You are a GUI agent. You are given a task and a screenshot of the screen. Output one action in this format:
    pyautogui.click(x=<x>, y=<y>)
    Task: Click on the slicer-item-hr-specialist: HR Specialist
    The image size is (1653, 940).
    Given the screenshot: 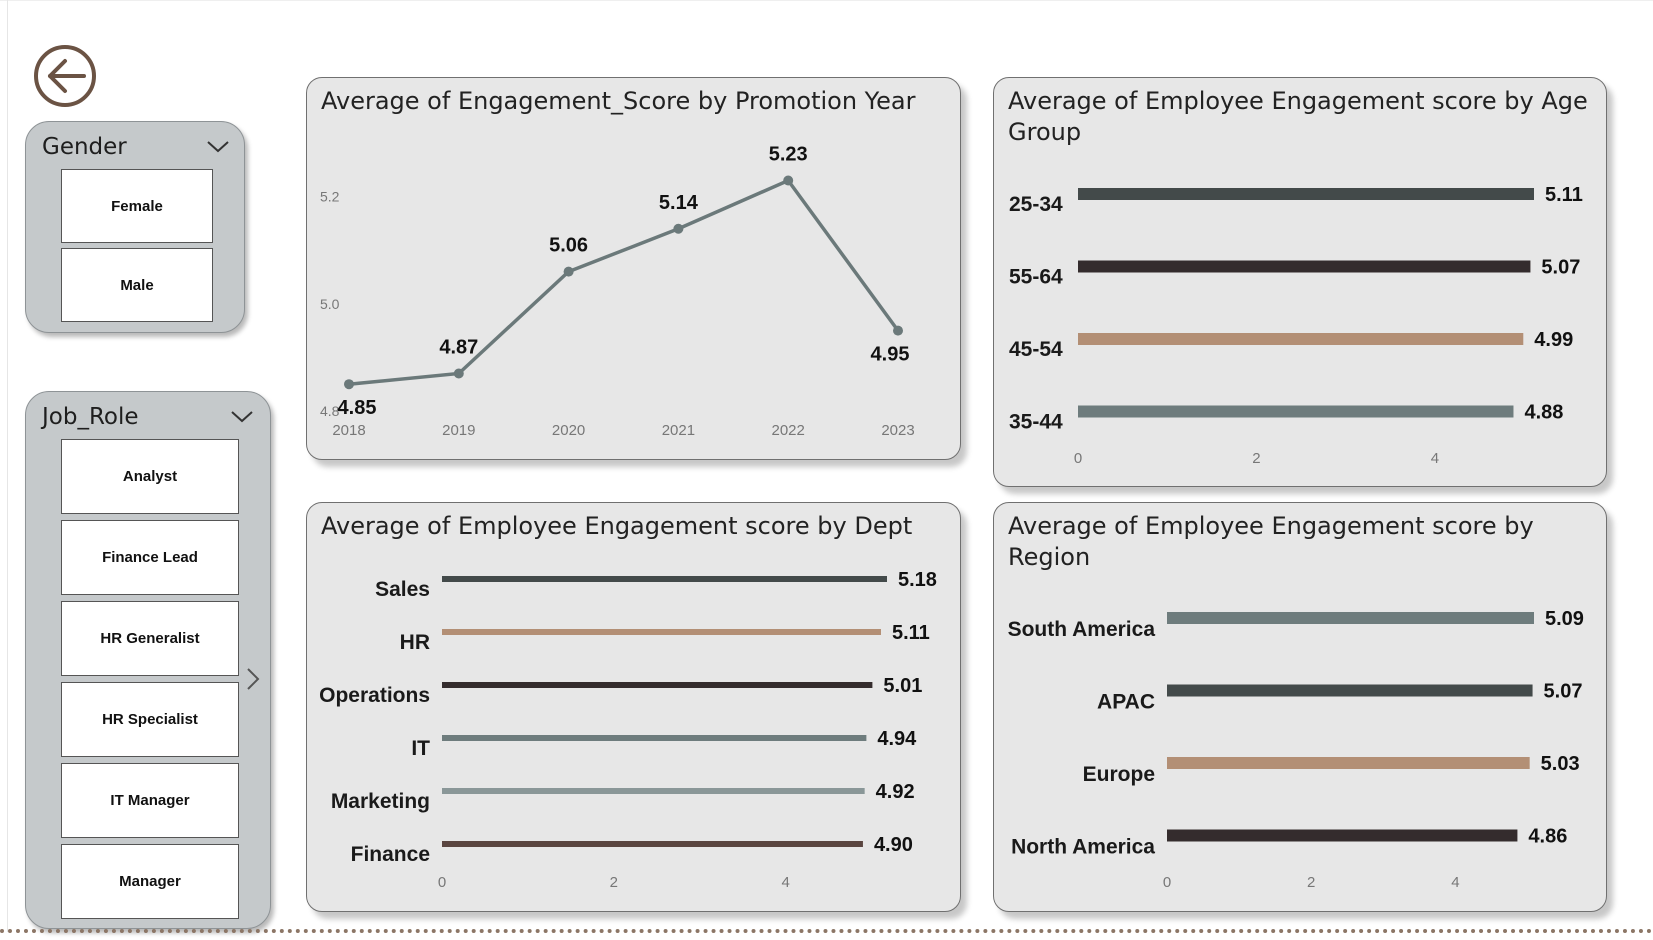 What is the action you would take?
    pyautogui.click(x=150, y=719)
    